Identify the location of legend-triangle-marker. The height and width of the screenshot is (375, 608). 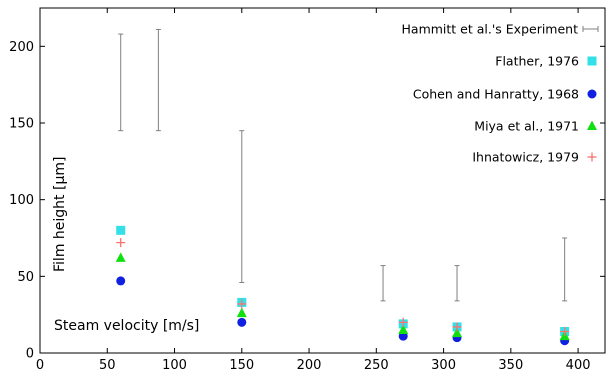
(592, 125).